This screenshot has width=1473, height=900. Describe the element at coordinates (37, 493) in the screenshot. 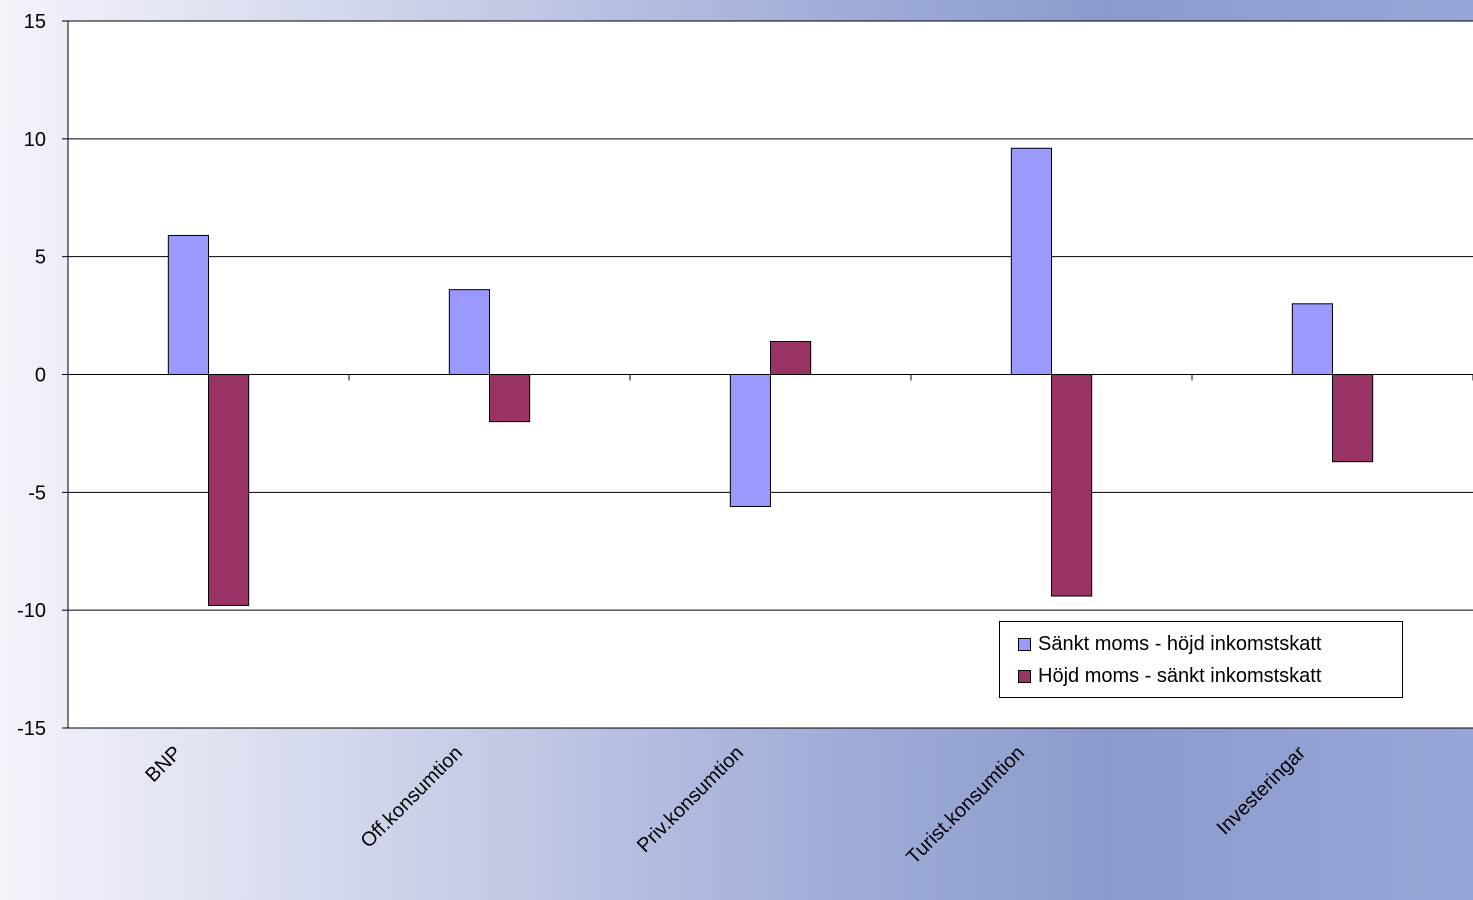

I see `y-tick-label: -5` at that location.